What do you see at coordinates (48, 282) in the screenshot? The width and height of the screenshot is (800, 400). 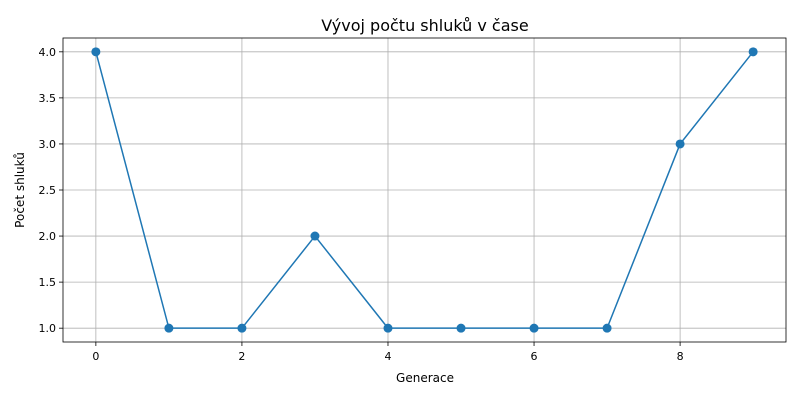 I see `y-tick-label: 1.5` at bounding box center [48, 282].